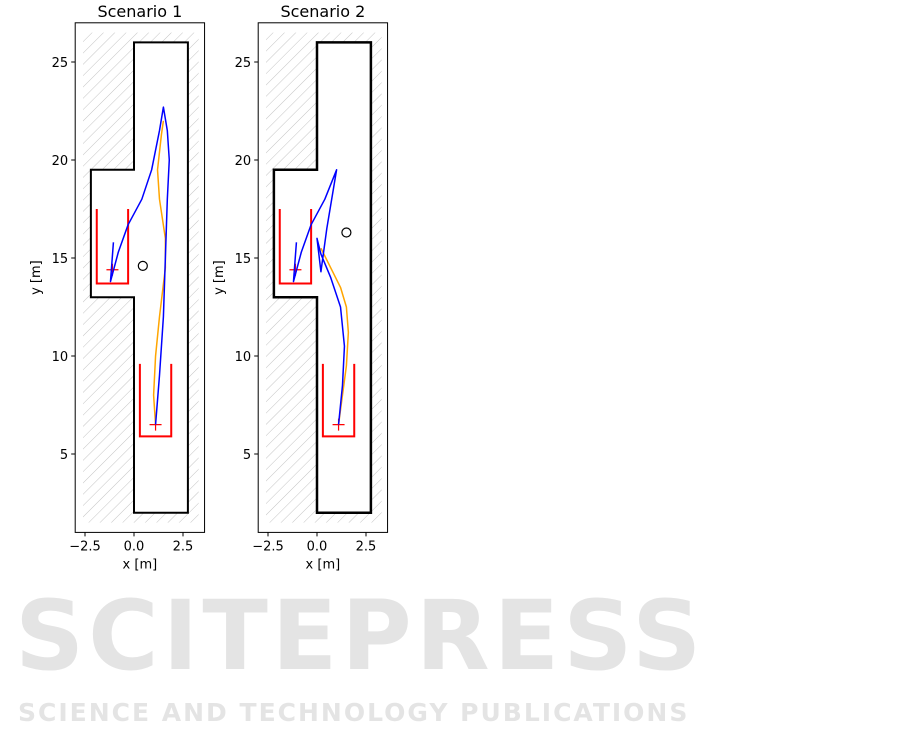 The height and width of the screenshot is (733, 901). What do you see at coordinates (322, 11) in the screenshot?
I see `subplot-title: Scenario 2` at bounding box center [322, 11].